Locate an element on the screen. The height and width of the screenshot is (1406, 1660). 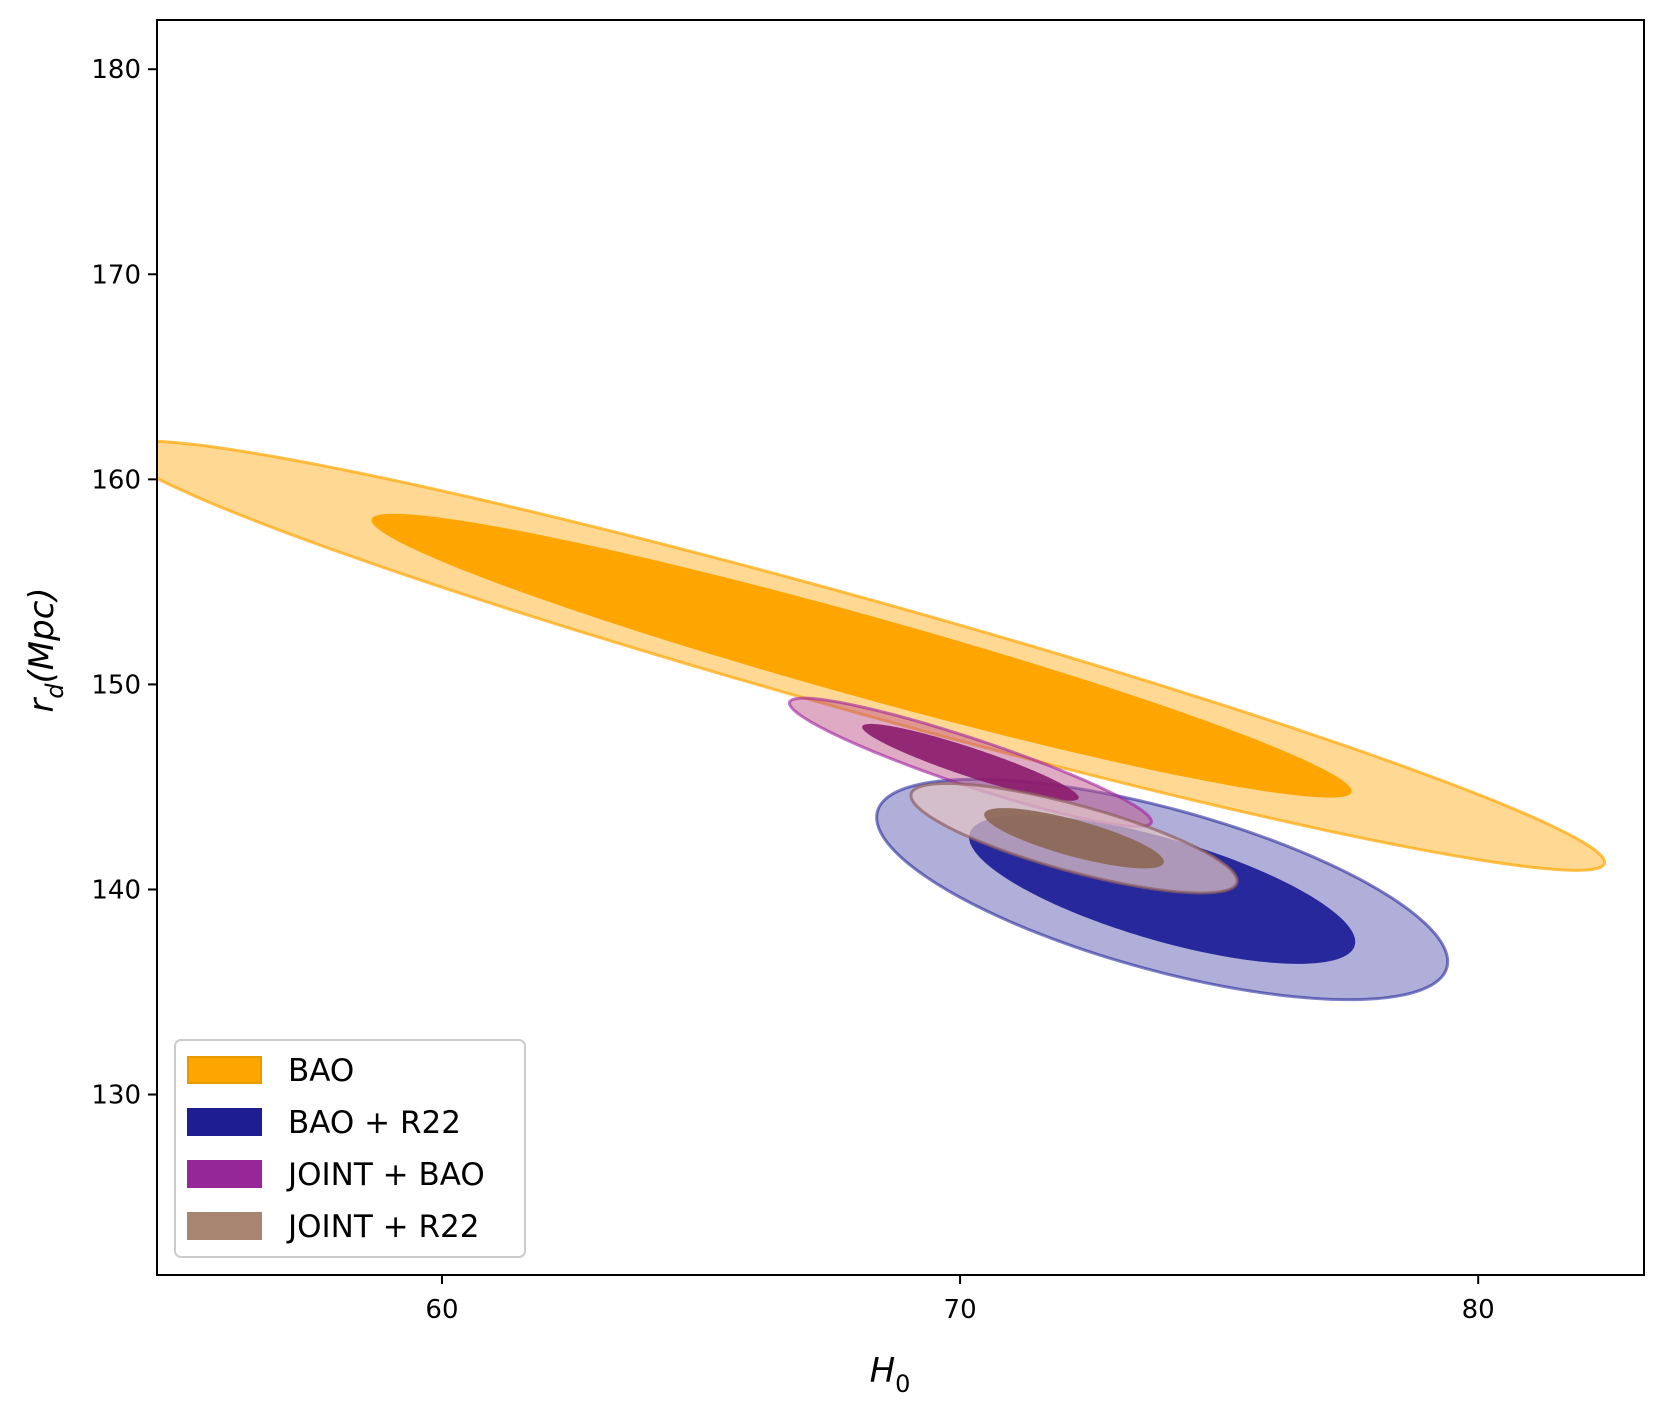
y-axis-label: rd(Mpc) is located at coordinates (45, 649).